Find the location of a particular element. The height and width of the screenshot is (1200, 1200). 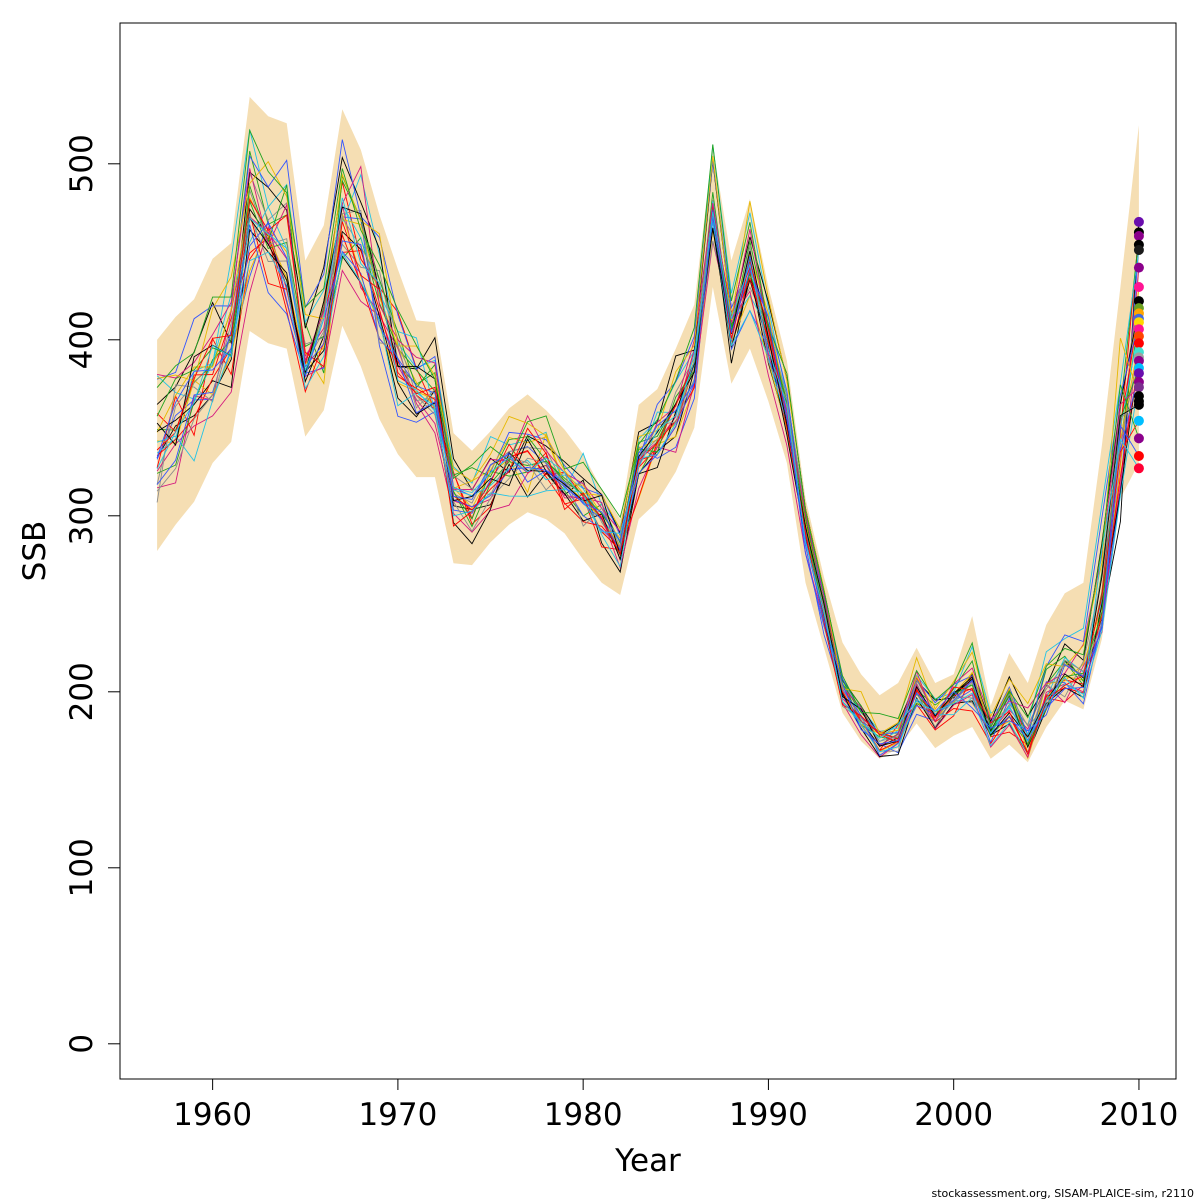

y-axis: 0 100 200 300 400 500 is located at coordinates (92, 594).